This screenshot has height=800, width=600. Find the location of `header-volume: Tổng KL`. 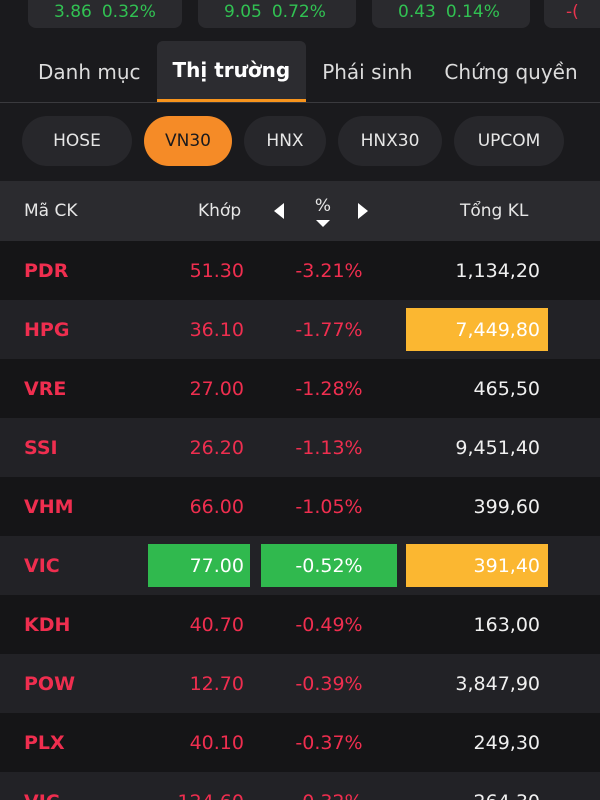

header-volume: Tổng KL is located at coordinates (494, 211).